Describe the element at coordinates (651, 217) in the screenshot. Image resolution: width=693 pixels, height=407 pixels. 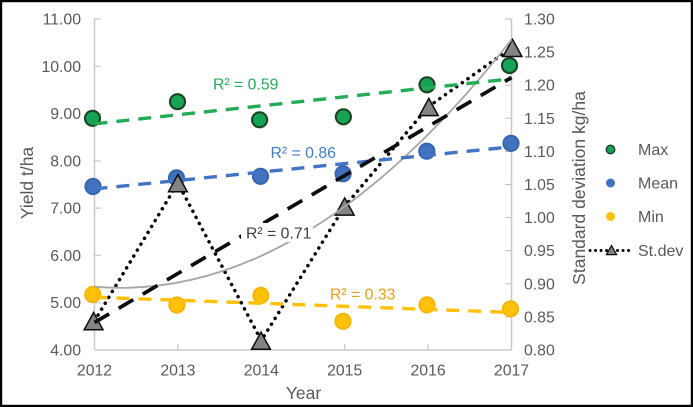
I see `svg-text: Min` at that location.